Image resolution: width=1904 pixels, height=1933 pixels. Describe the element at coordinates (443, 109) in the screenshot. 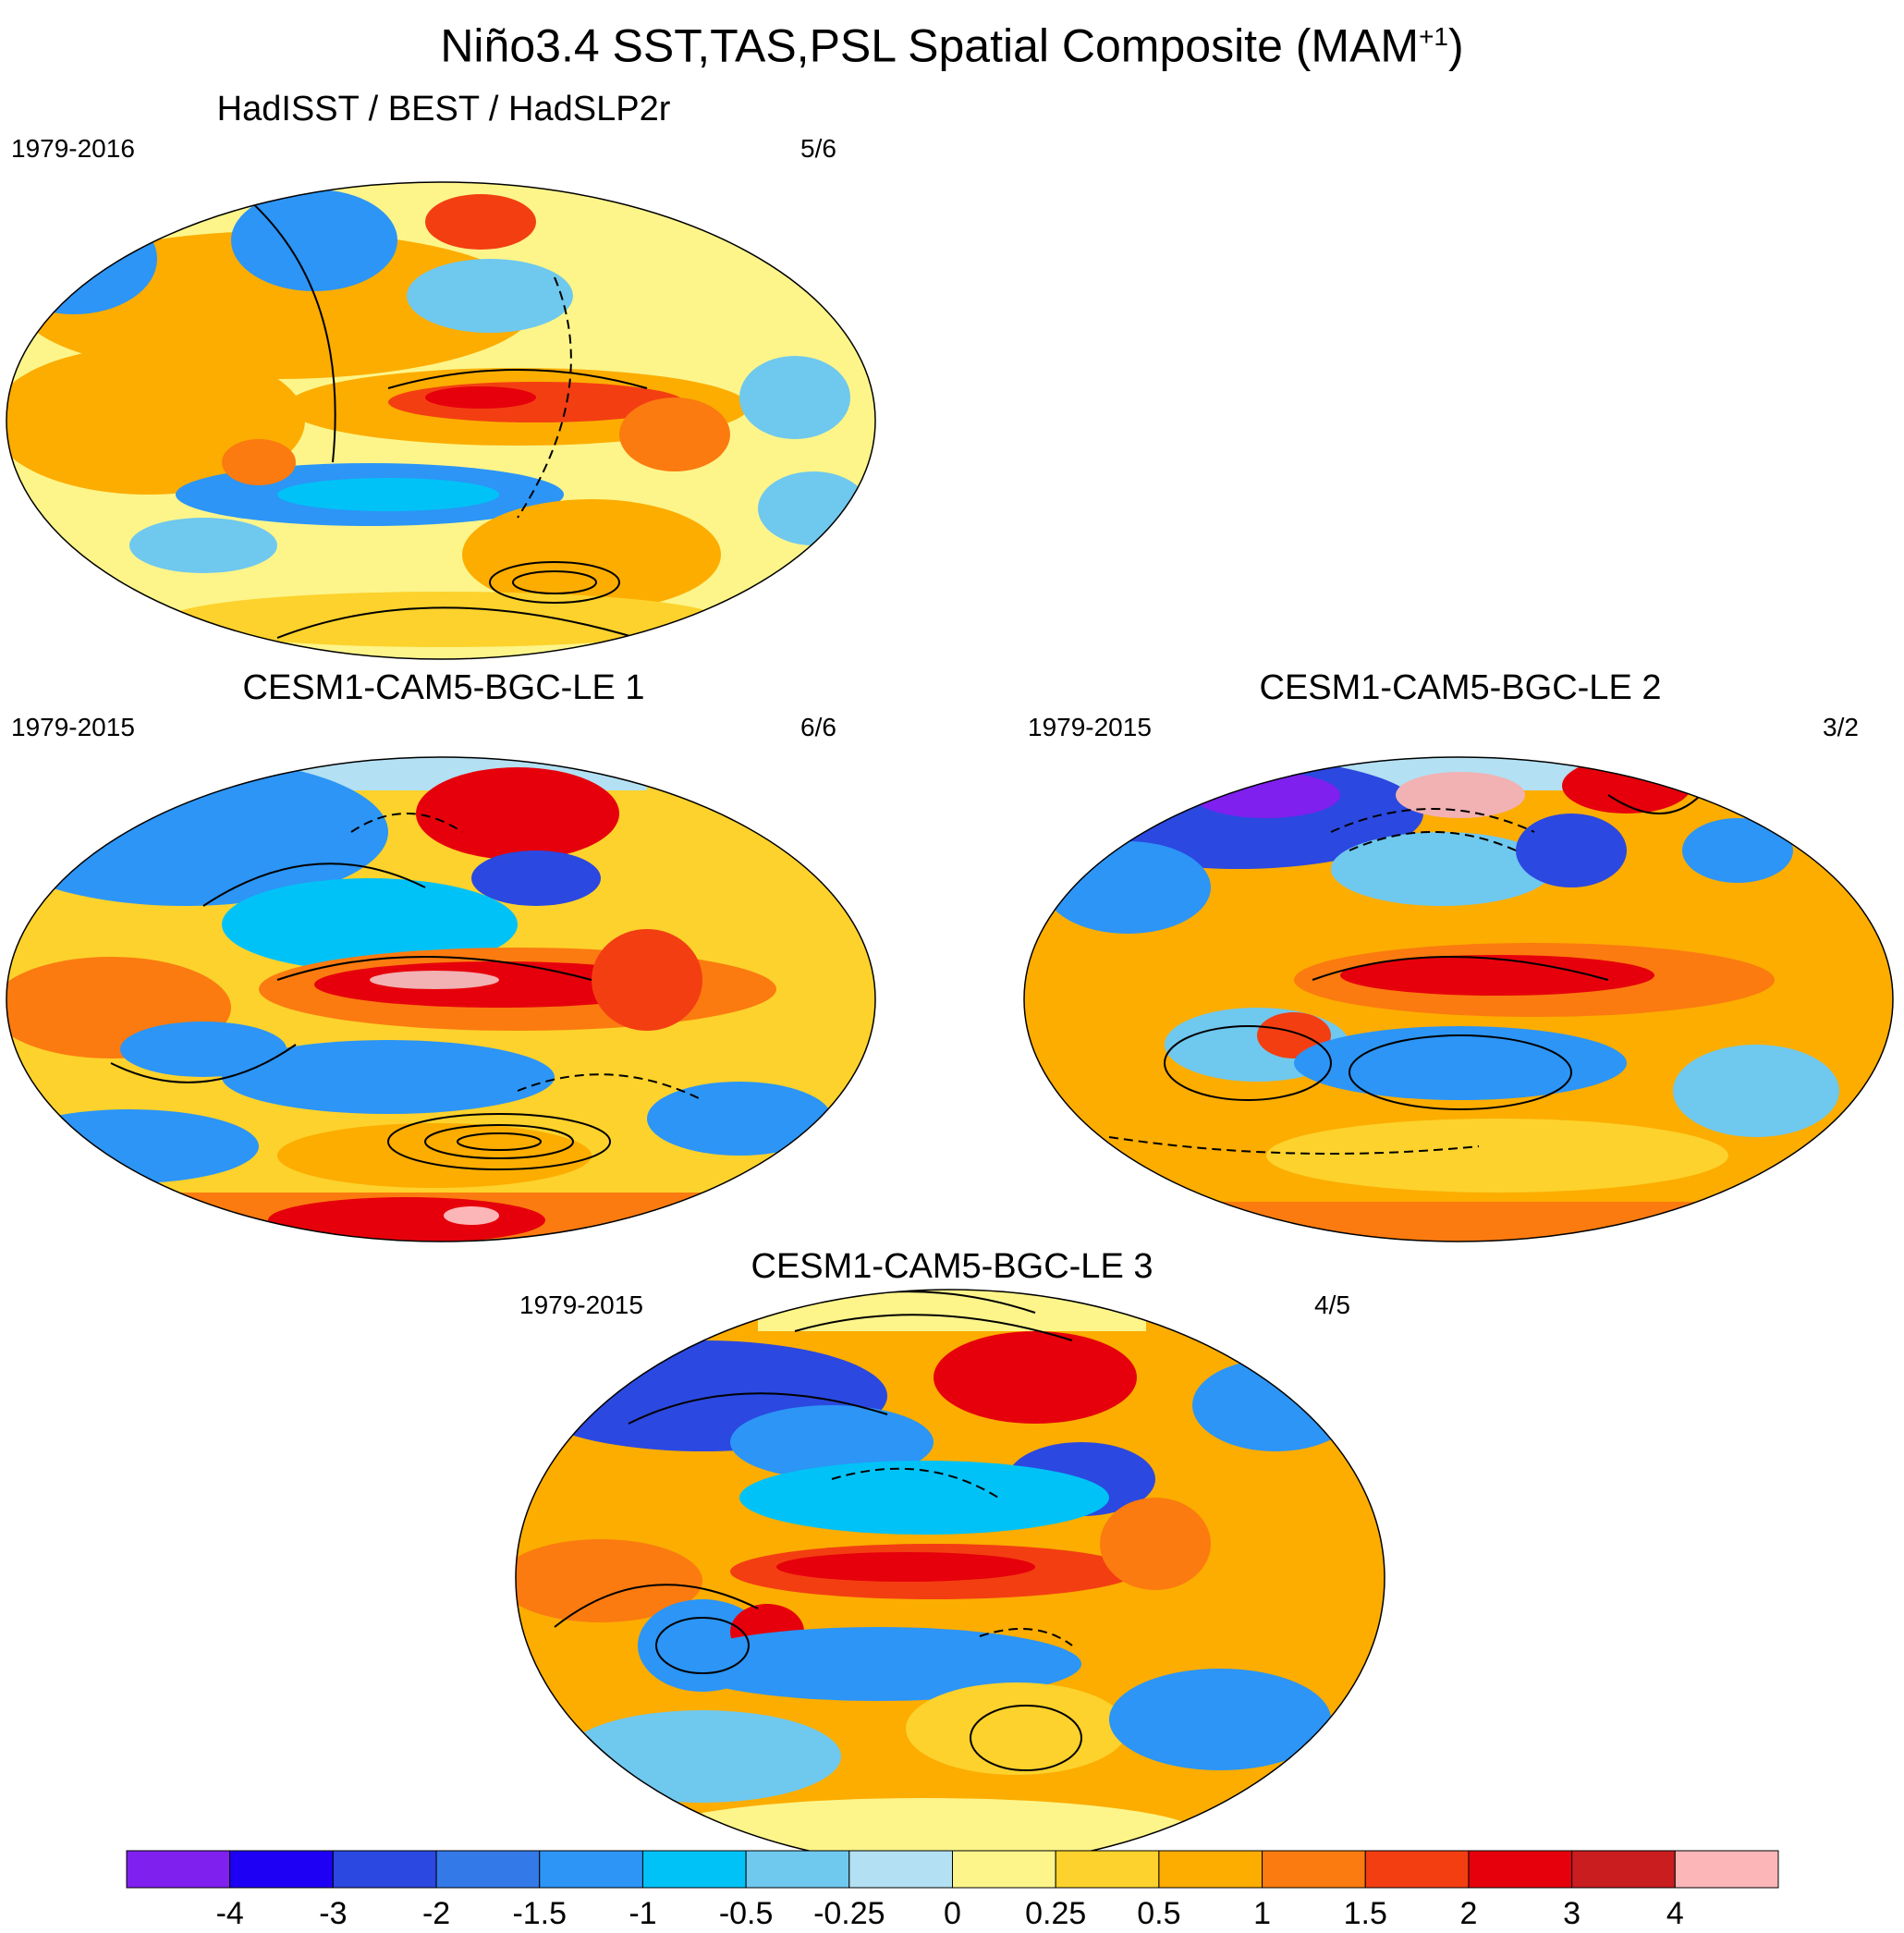

I see `panel-title-obs: HadISST / BEST / HadSLP2r` at that location.